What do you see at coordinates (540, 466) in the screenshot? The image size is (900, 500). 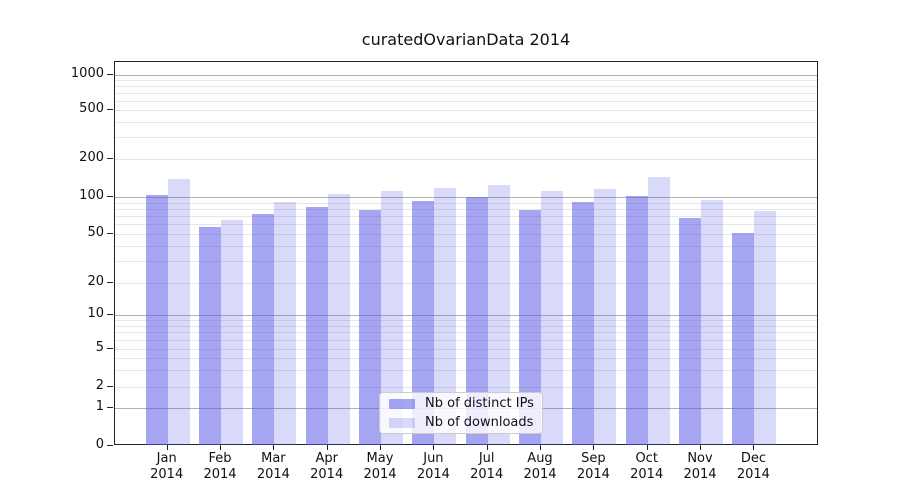 I see `x-tick-label: Aug 2014` at bounding box center [540, 466].